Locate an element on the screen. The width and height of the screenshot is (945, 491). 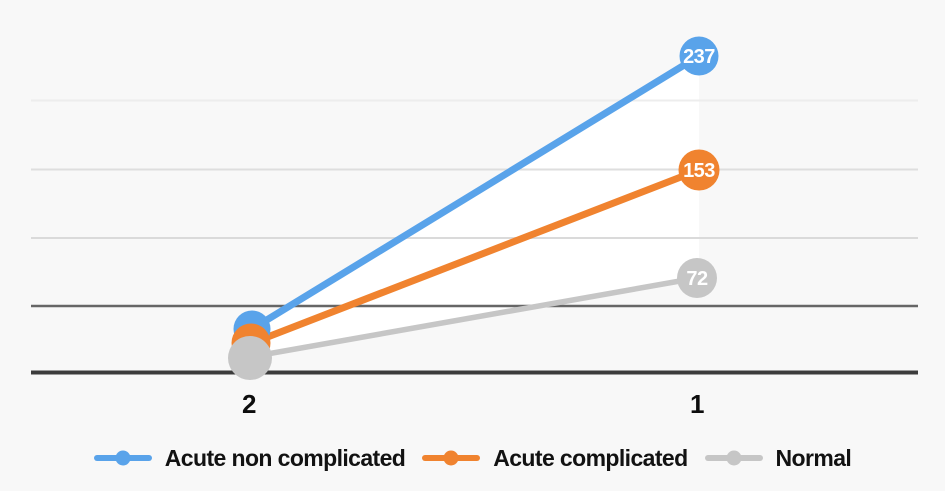
x-tick-label-1: 1 is located at coordinates (697, 404).